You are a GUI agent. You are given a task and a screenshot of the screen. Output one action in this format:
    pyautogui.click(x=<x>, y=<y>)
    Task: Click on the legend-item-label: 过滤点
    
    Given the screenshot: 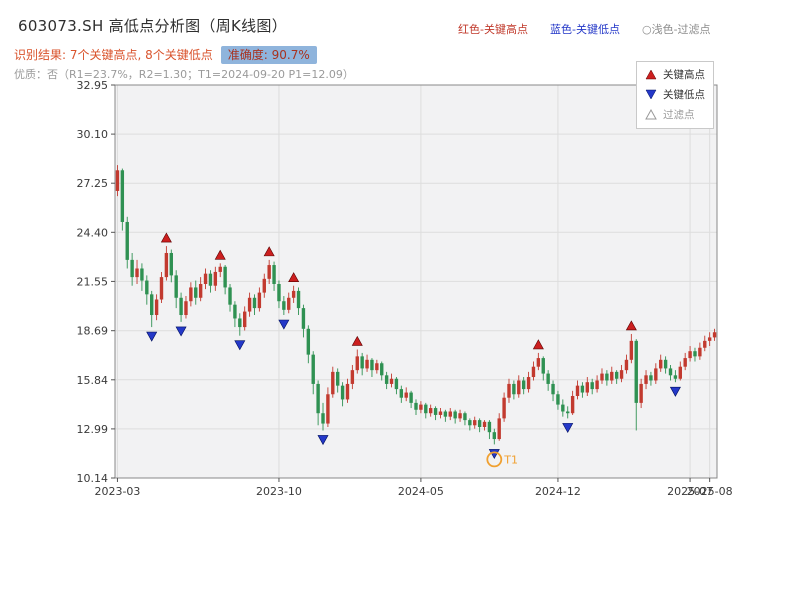 What is the action you would take?
    pyautogui.click(x=679, y=115)
    